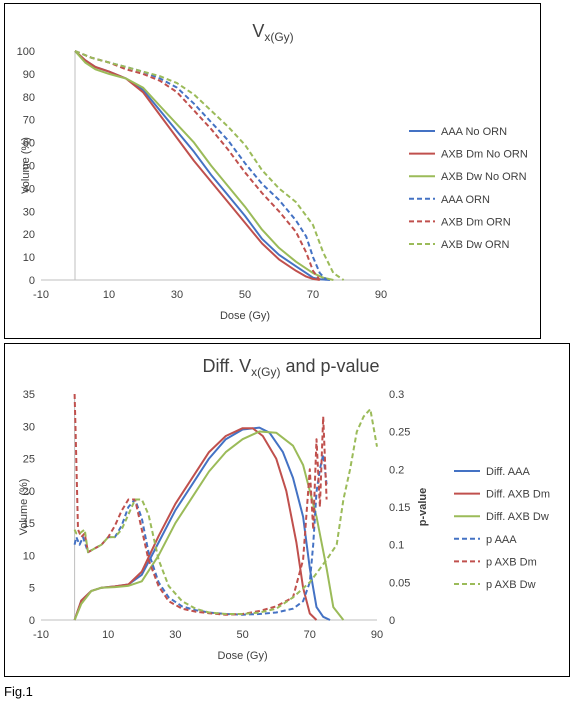 Image resolution: width=574 pixels, height=706 pixels. What do you see at coordinates (396, 470) in the screenshot?
I see `y2-tick-label: 0.2` at bounding box center [396, 470].